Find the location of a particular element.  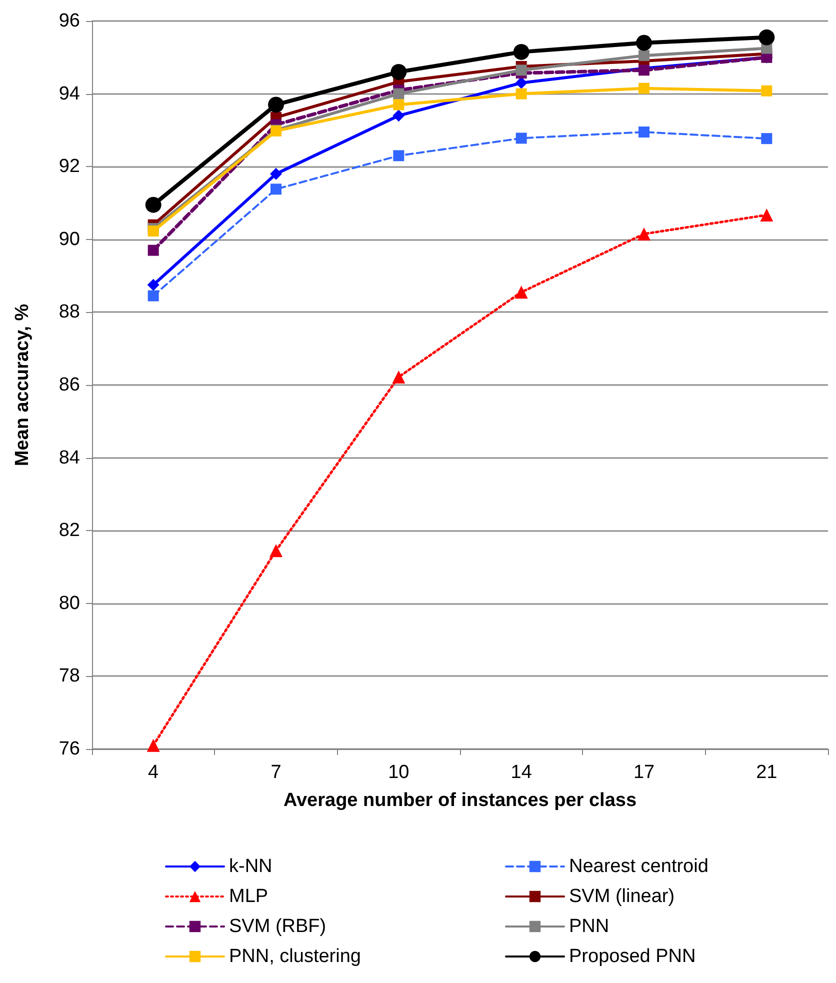

legend-label: SVM (linear) is located at coordinates (622, 896).